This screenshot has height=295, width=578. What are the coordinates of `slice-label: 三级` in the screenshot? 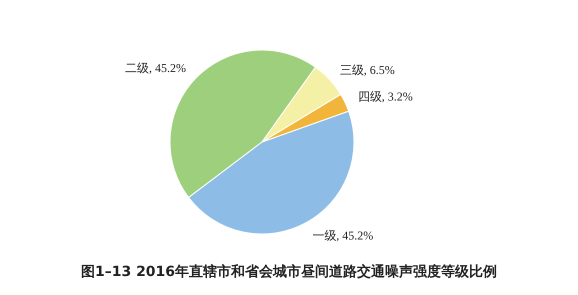 It's located at (352, 69).